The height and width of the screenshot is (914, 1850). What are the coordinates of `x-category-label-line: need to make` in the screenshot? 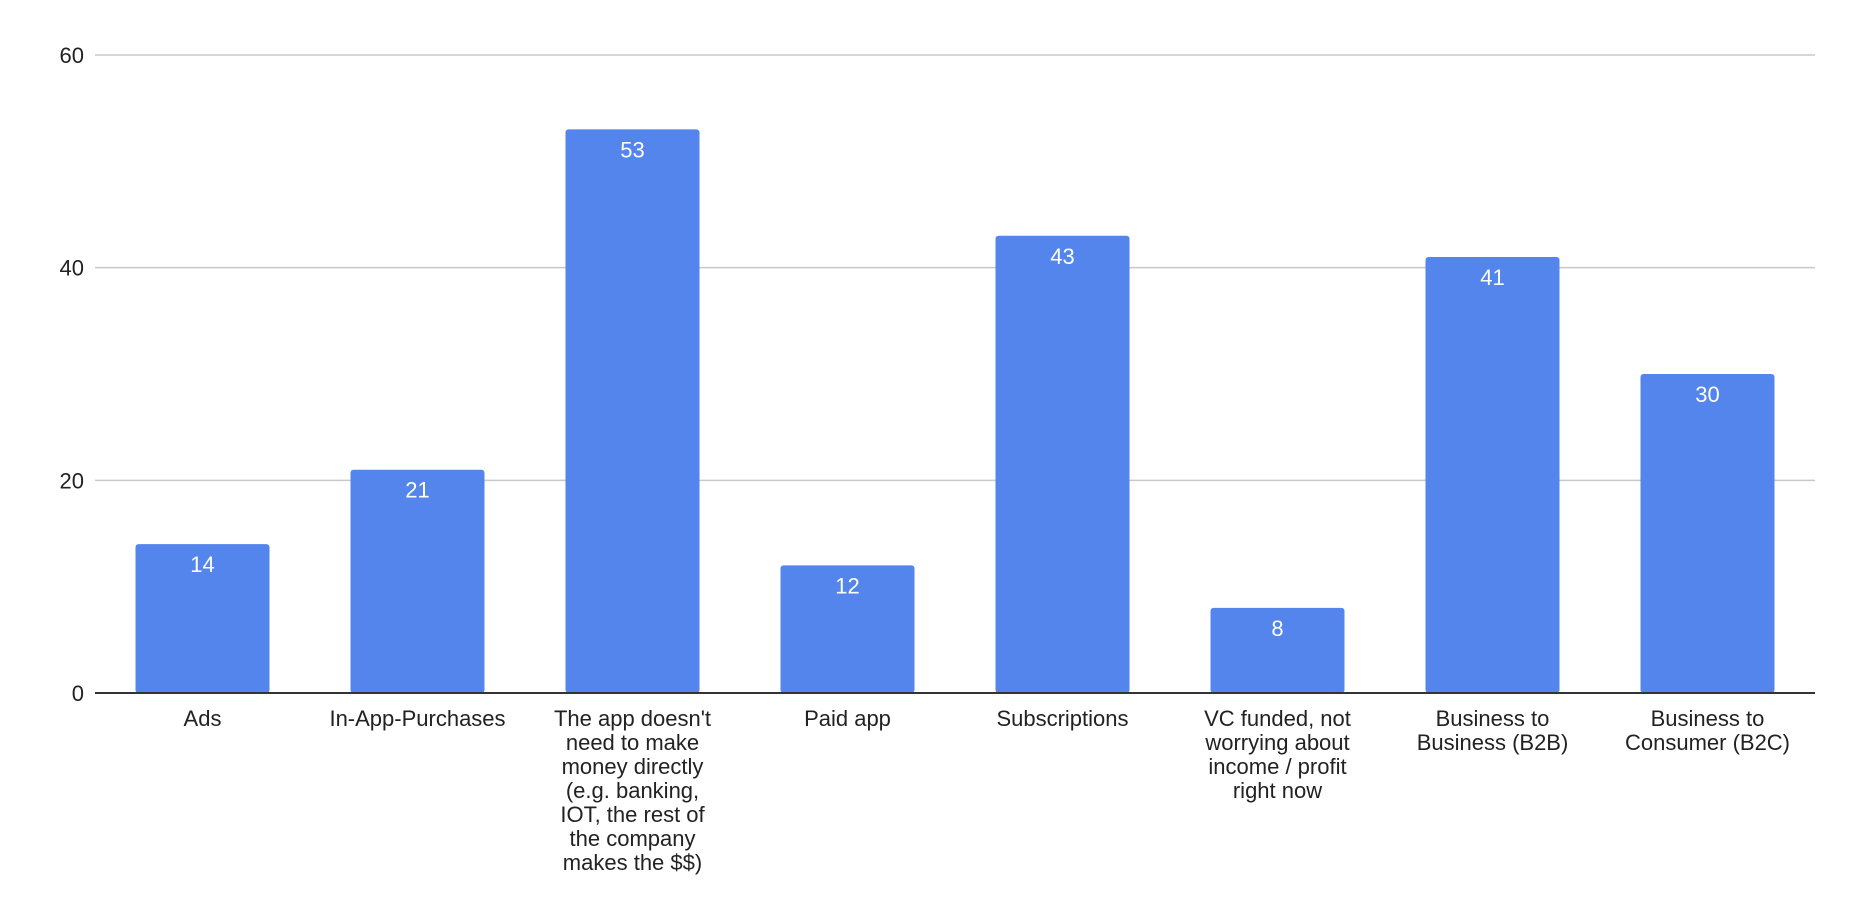 It's located at (632, 742).